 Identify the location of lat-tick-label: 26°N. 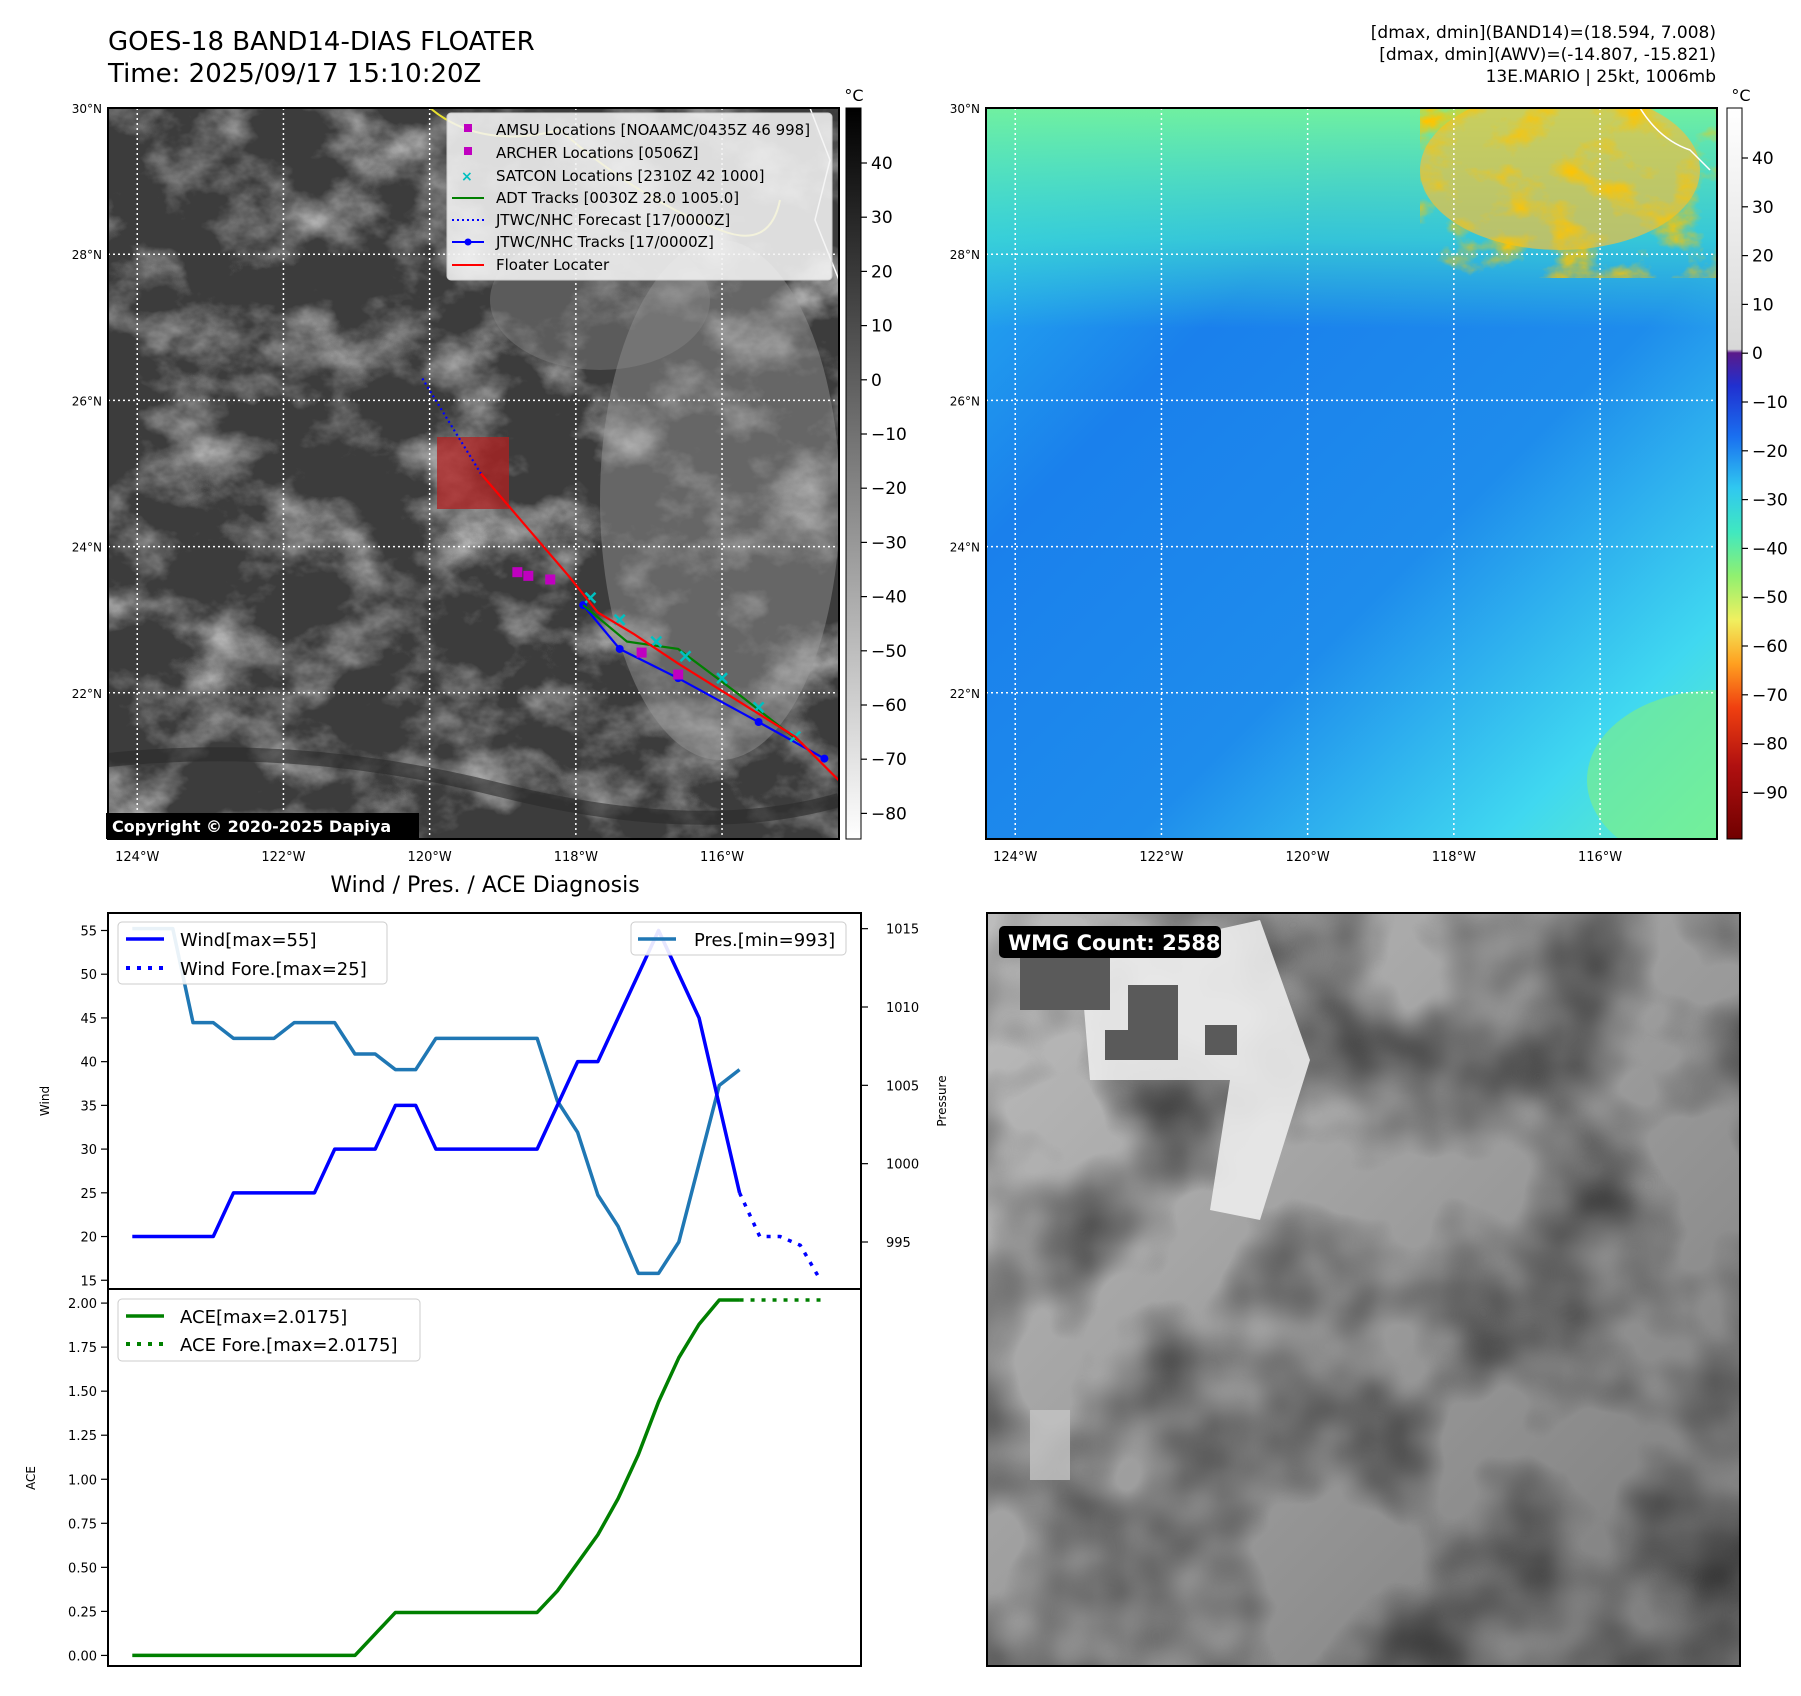
(965, 401).